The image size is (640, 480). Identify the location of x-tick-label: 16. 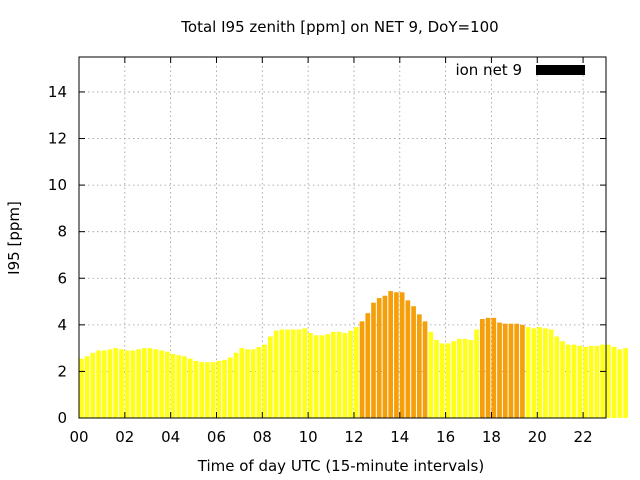
(445, 437).